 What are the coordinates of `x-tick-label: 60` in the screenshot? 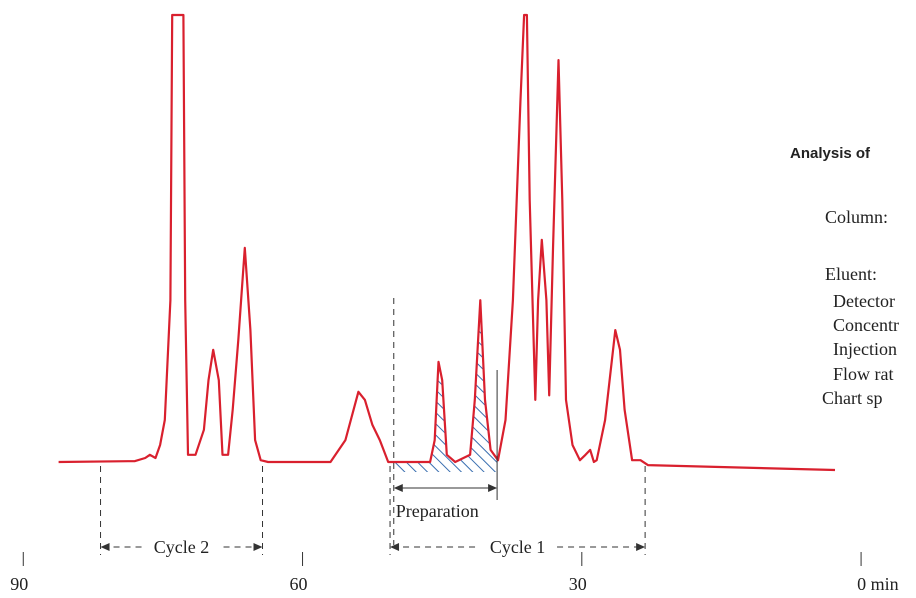 It's located at (299, 584).